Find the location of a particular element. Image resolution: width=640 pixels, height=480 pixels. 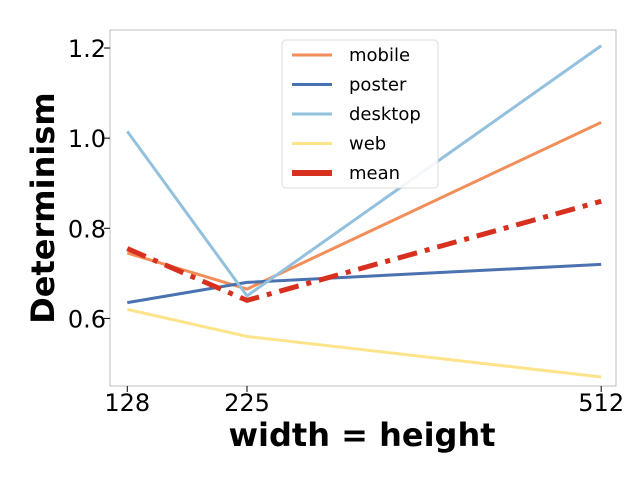

x-tick-label: 512 is located at coordinates (601, 403).